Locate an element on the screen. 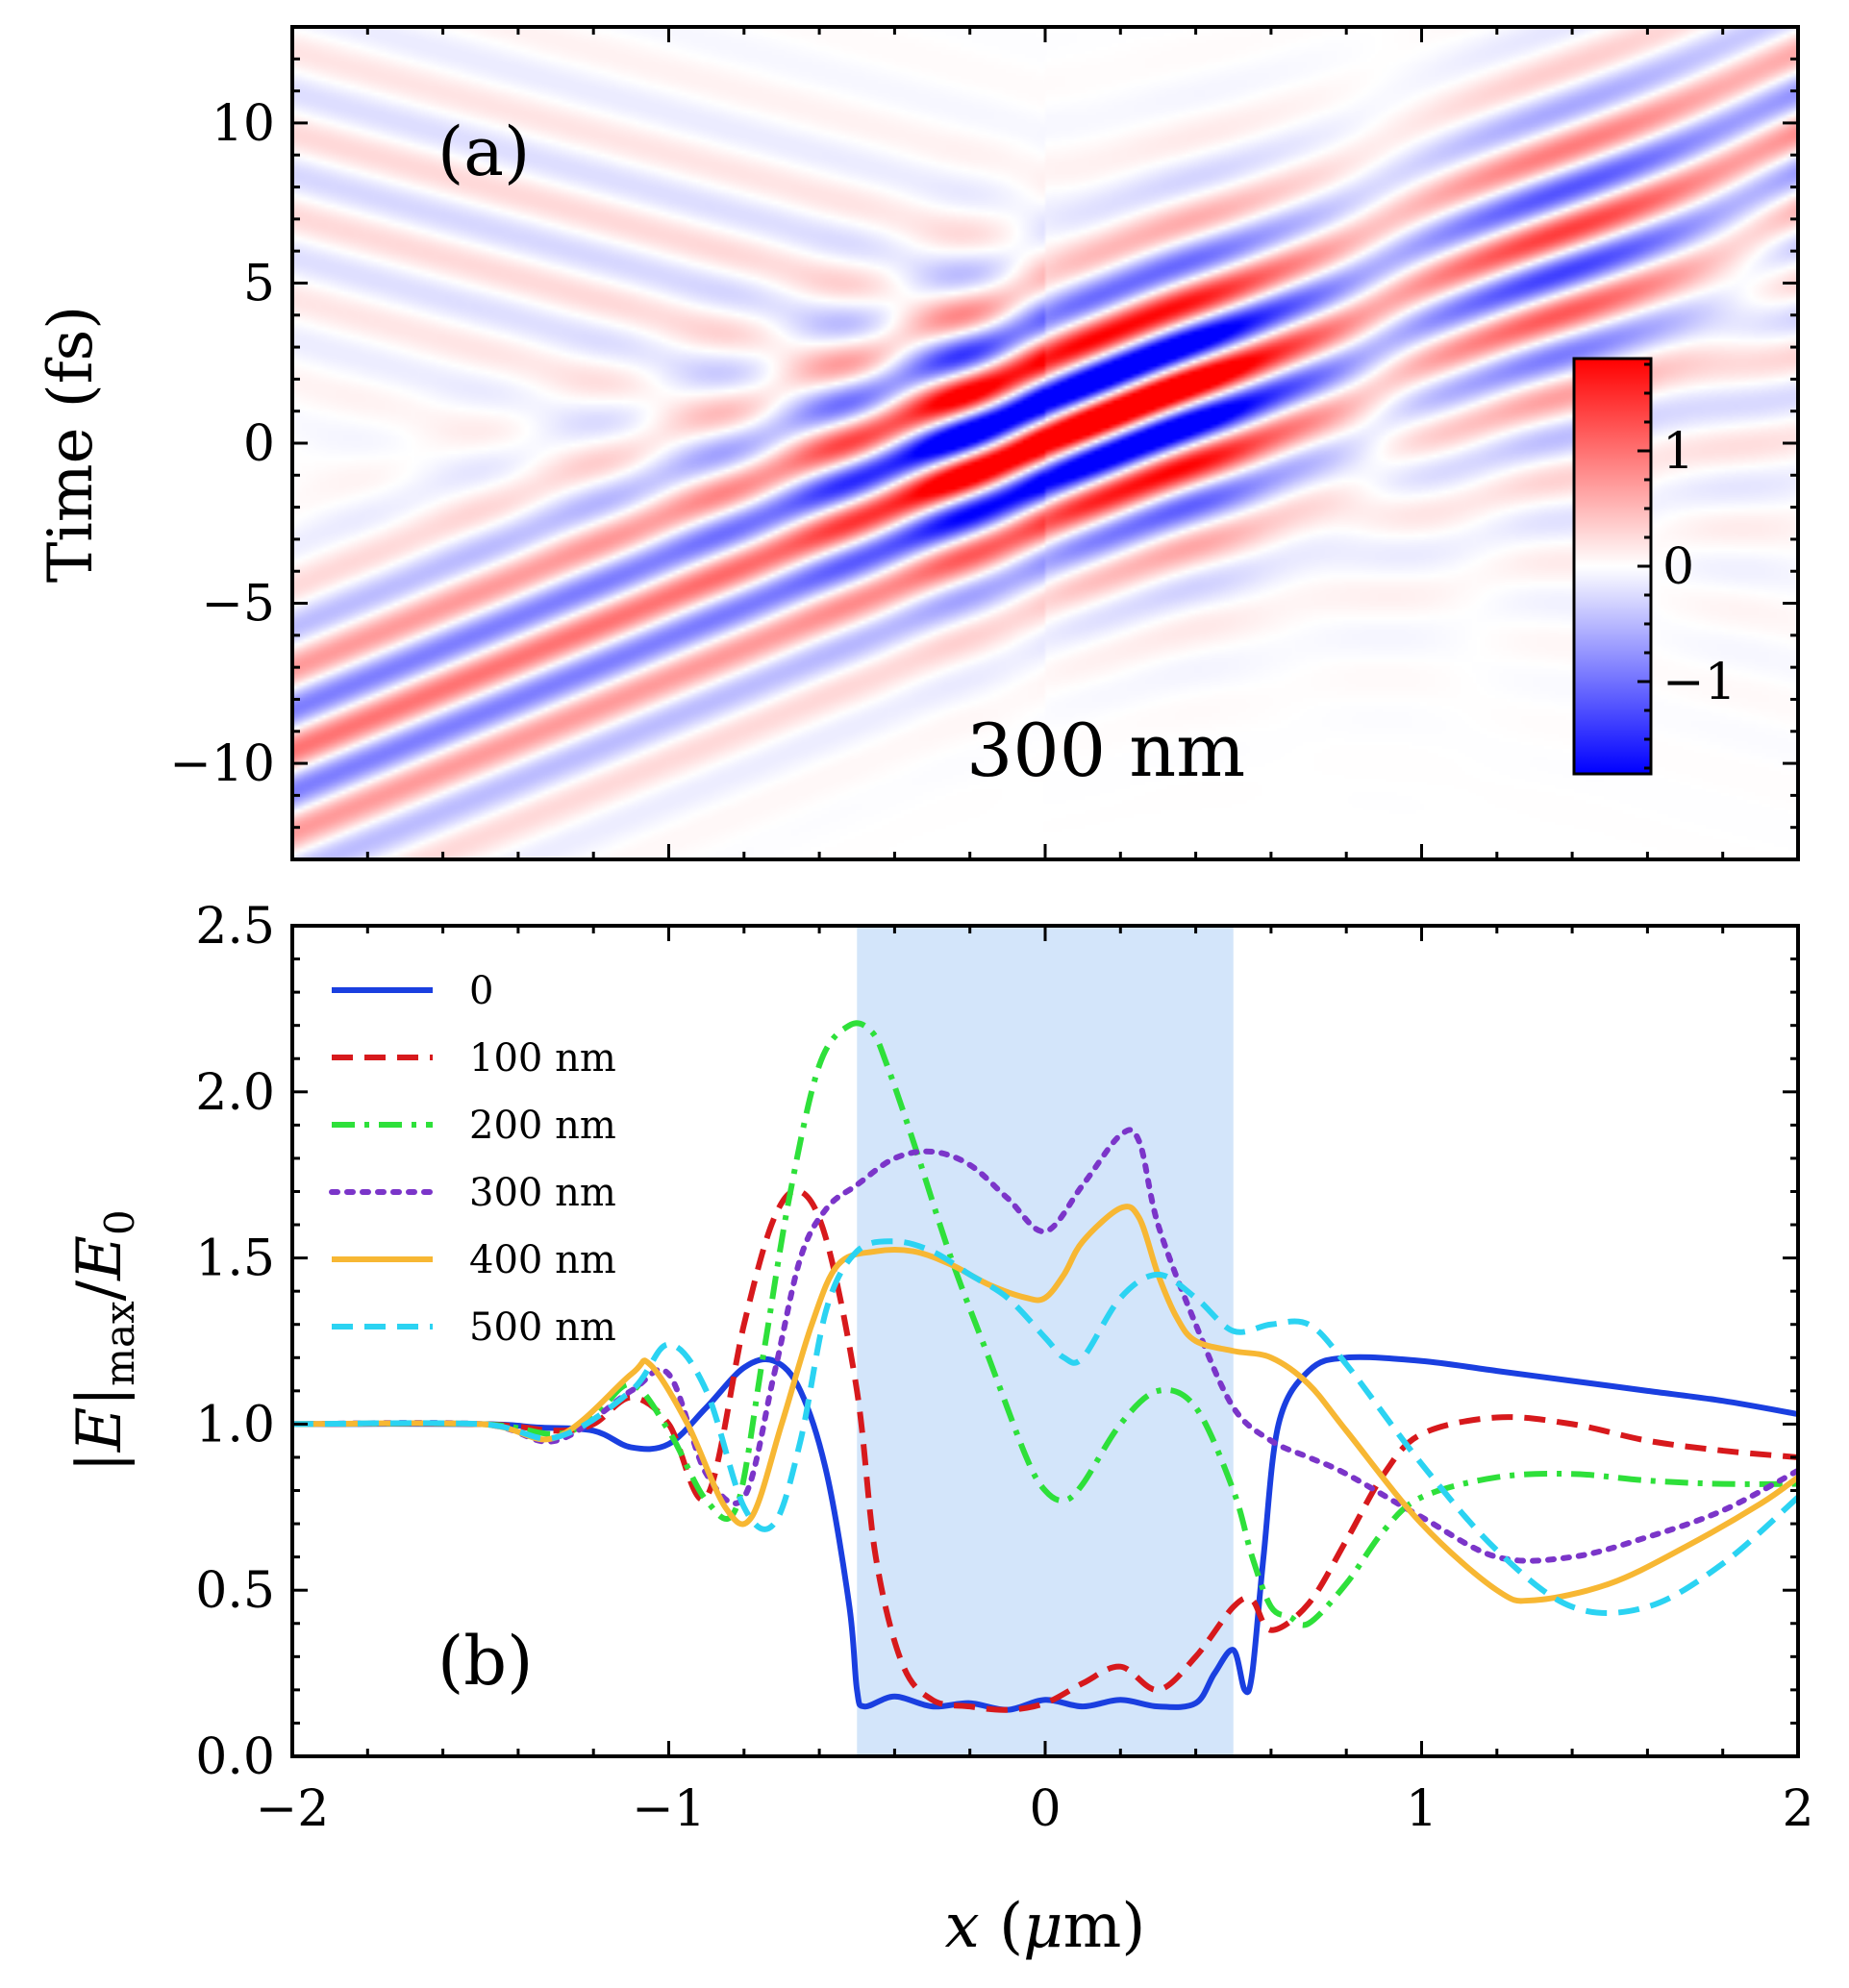 Image resolution: width=1849 pixels, height=1988 pixels. ytick-label: 5 is located at coordinates (259, 283).